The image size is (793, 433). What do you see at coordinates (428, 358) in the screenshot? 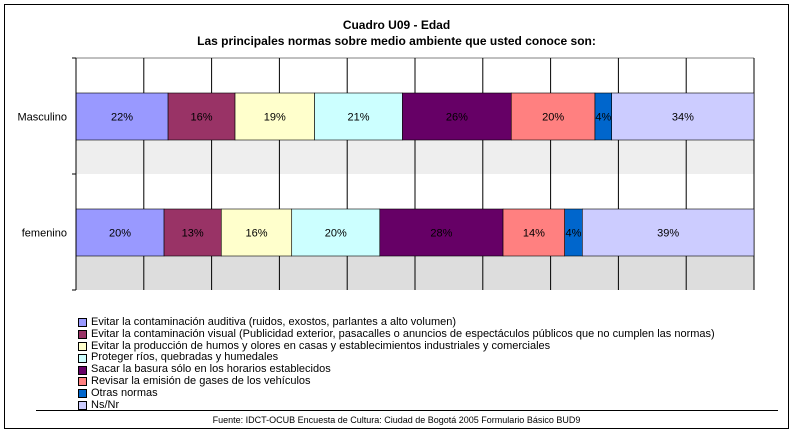
I see `legend-item: Proteger ríos, quebradas y humedales` at bounding box center [428, 358].